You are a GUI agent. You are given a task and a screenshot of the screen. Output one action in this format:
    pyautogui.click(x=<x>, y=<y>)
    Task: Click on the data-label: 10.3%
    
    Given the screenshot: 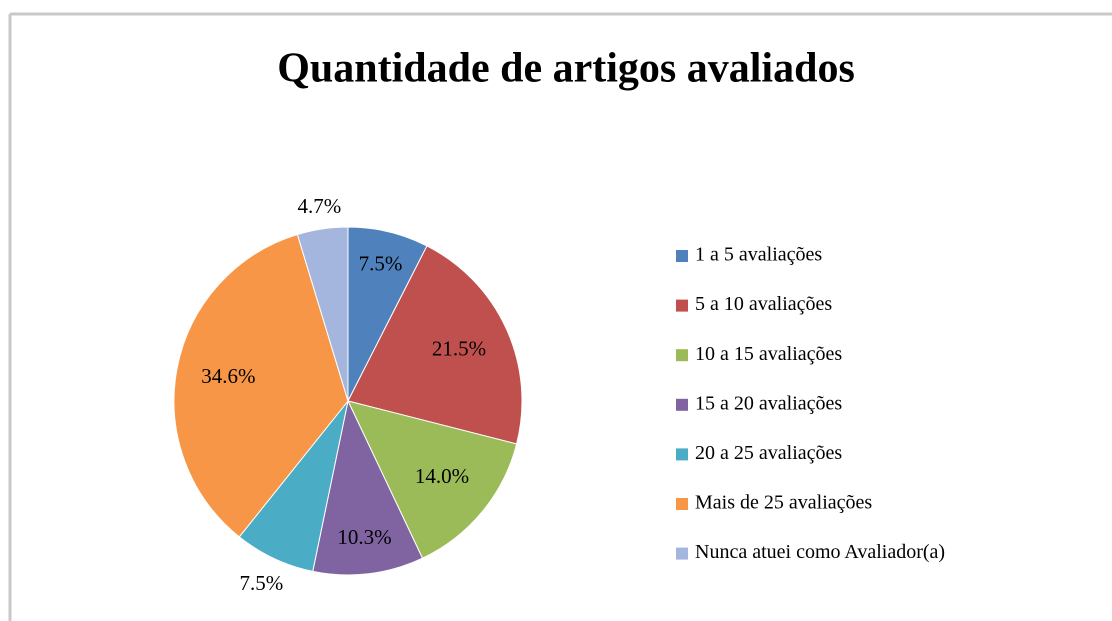 What is the action you would take?
    pyautogui.click(x=364, y=537)
    